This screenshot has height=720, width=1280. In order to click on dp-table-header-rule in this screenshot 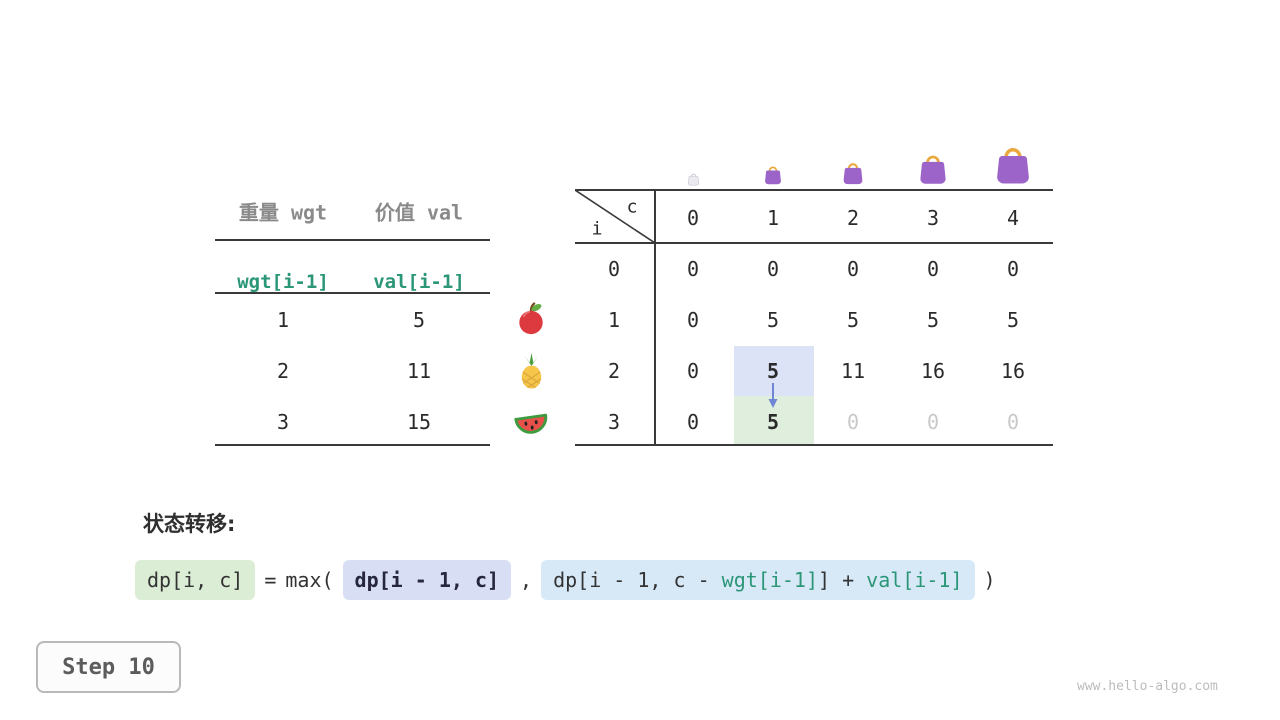, I will do `click(814, 243)`.